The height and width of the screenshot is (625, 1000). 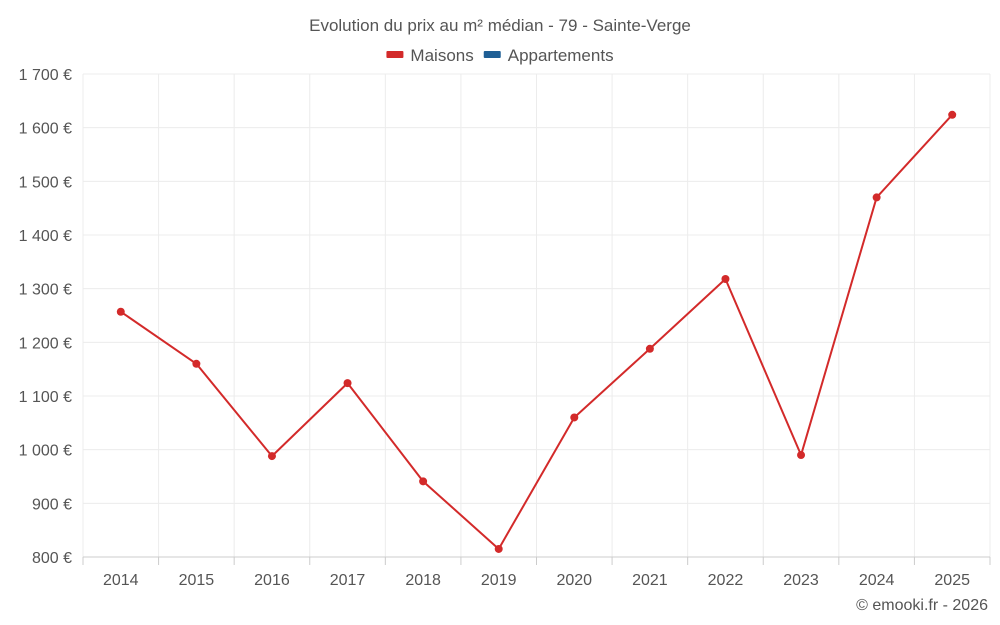 What do you see at coordinates (45, 182) in the screenshot?
I see `y-tick-label: 1 500 €` at bounding box center [45, 182].